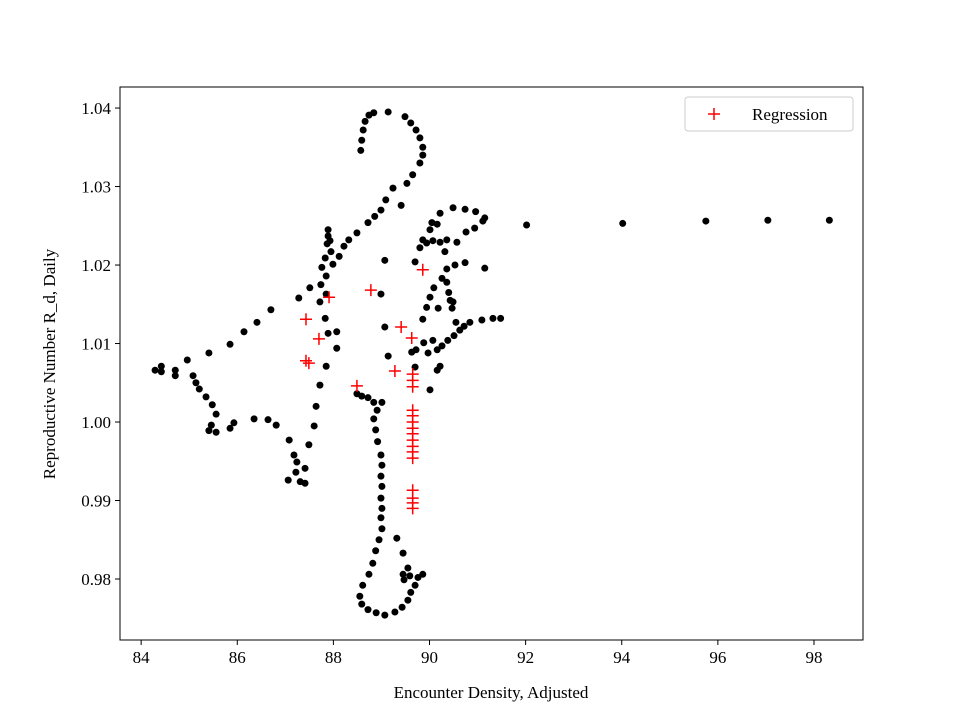 The image size is (960, 720). Describe the element at coordinates (813, 657) in the screenshot. I see `x-tick-label: 98` at that location.